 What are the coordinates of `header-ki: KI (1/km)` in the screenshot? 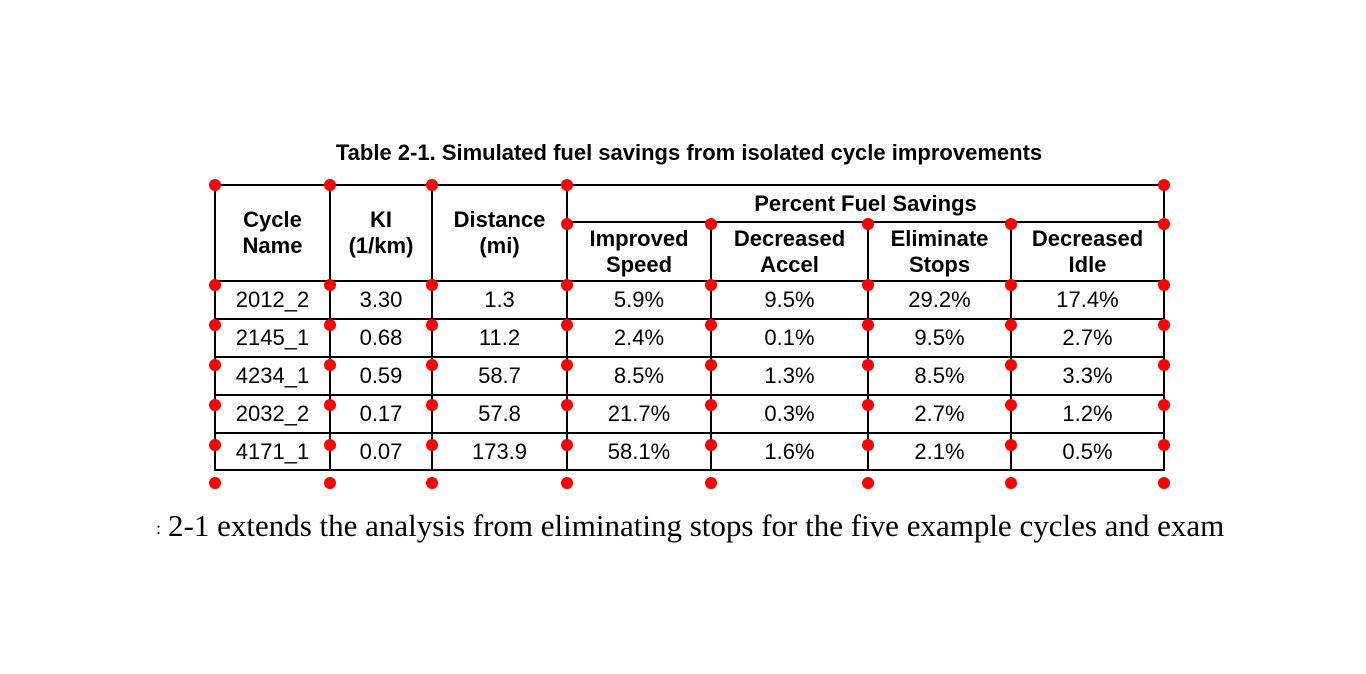 It's located at (381, 233).